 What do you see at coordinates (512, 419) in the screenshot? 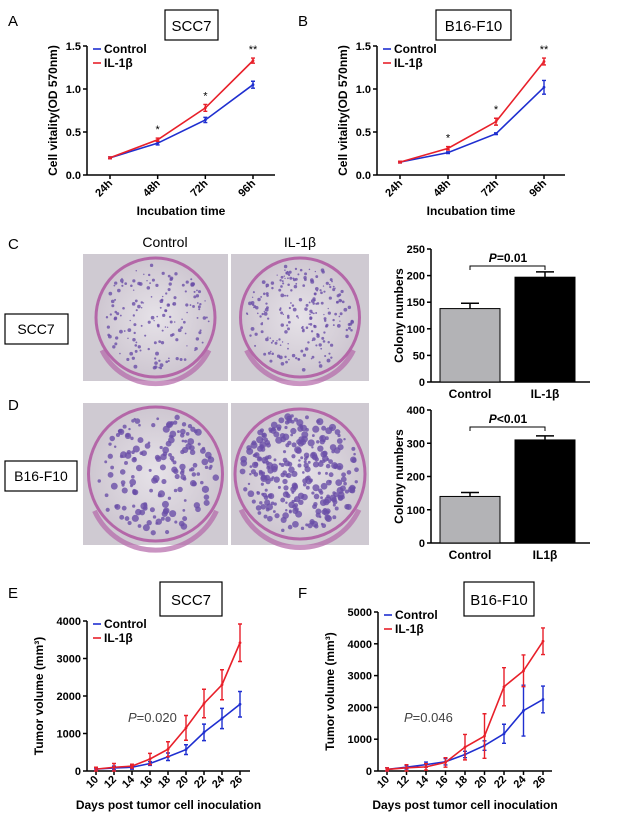
I see `p-text: <0.01` at bounding box center [512, 419].